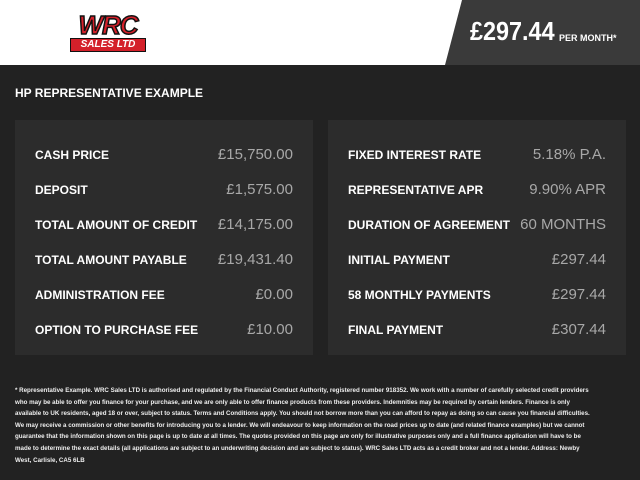  I want to click on finance-row: TOTAL AMOUNT PAYABLE £19,431.40, so click(164, 259).